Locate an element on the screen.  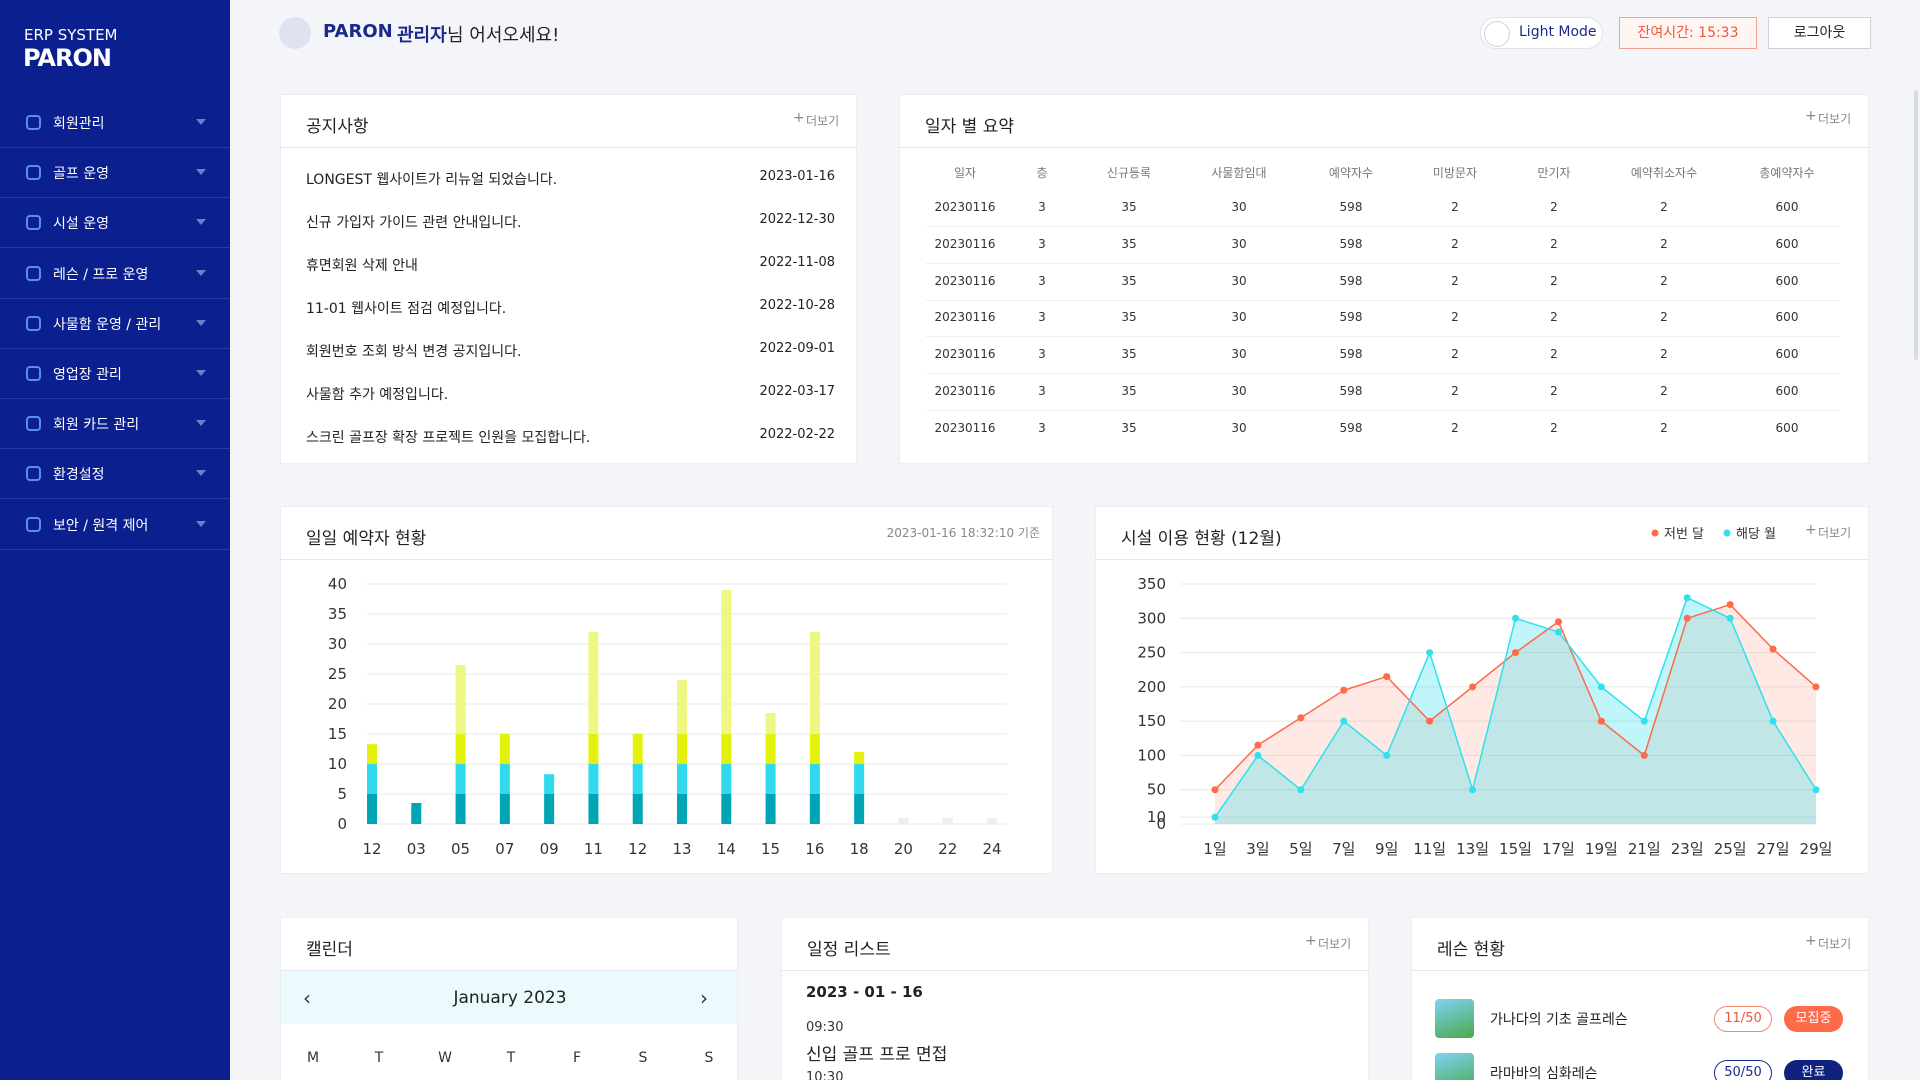
lesson-card is located at coordinates (1640, 998).